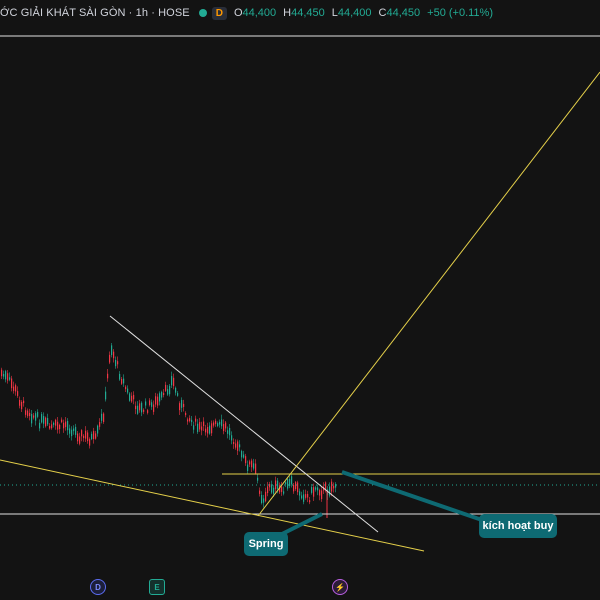  What do you see at coordinates (259, 13) in the screenshot?
I see `open-value: 44,400` at bounding box center [259, 13].